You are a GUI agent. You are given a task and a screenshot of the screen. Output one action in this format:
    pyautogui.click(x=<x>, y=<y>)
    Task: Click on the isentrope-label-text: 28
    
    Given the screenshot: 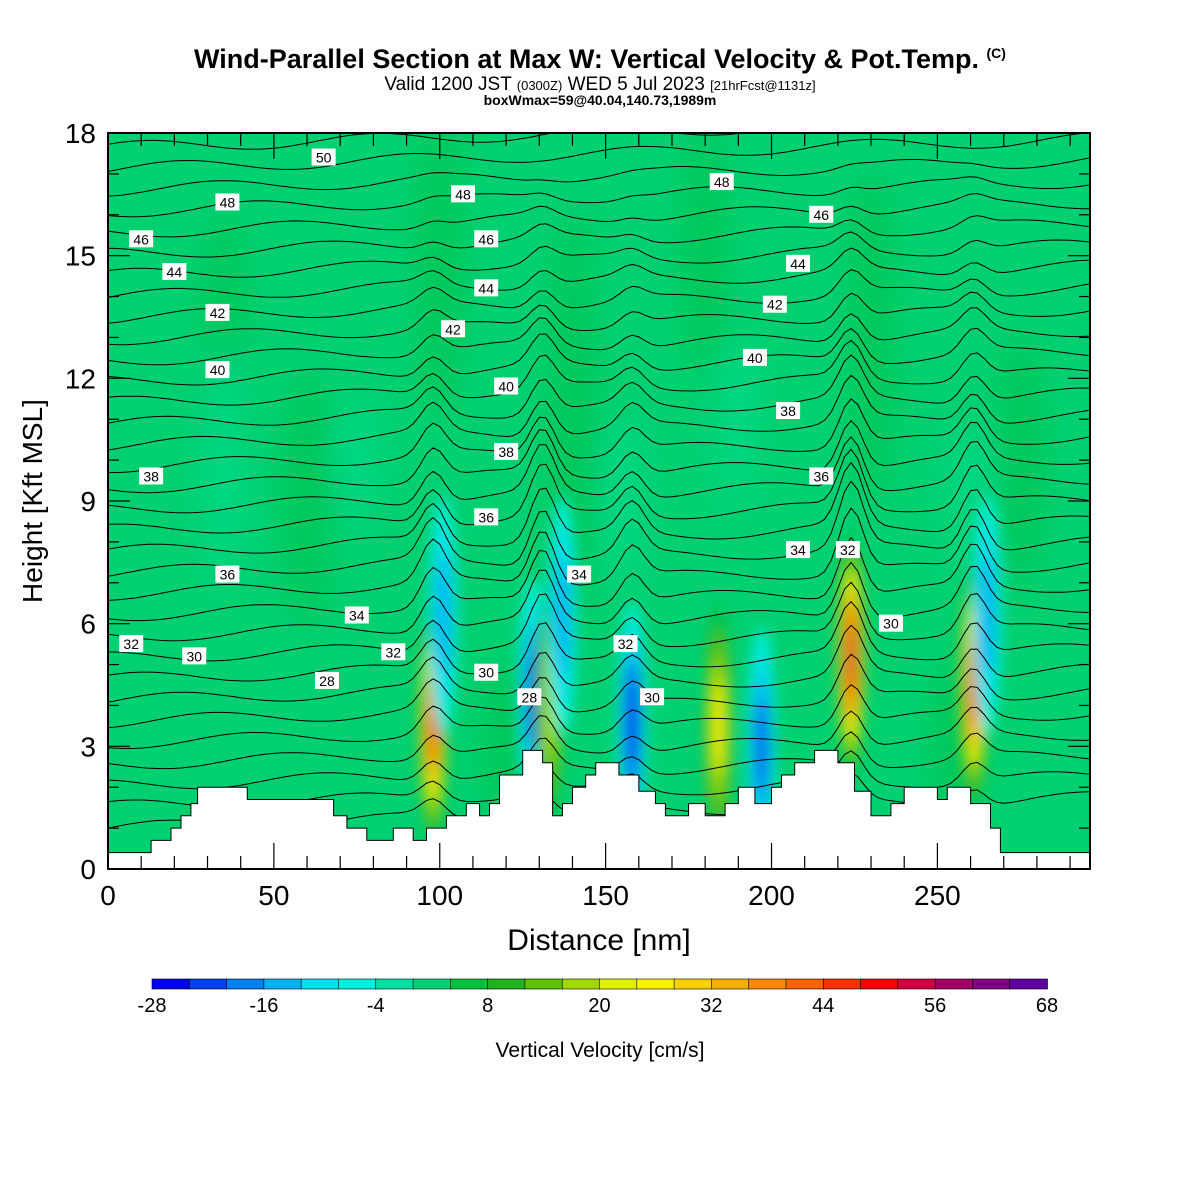 What is the action you would take?
    pyautogui.click(x=530, y=697)
    